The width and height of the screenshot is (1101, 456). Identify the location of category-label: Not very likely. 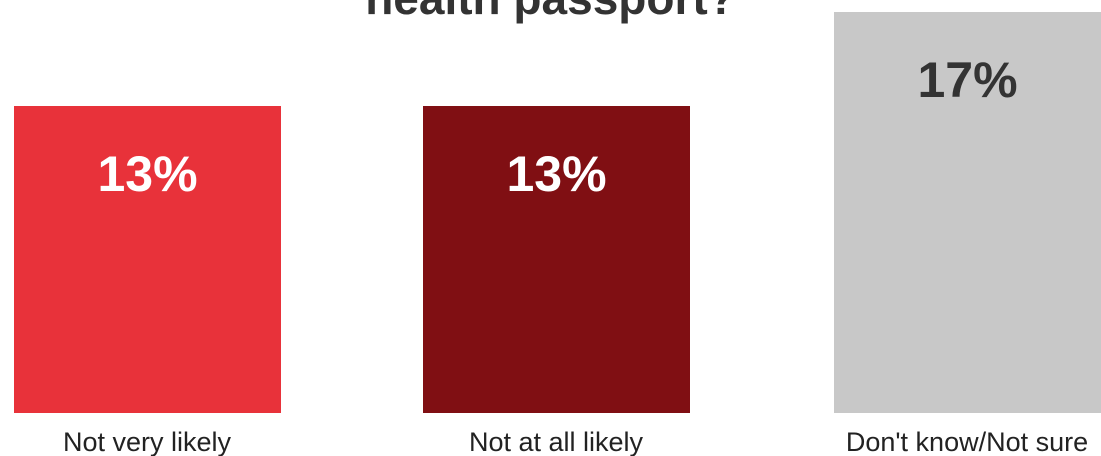
(147, 441).